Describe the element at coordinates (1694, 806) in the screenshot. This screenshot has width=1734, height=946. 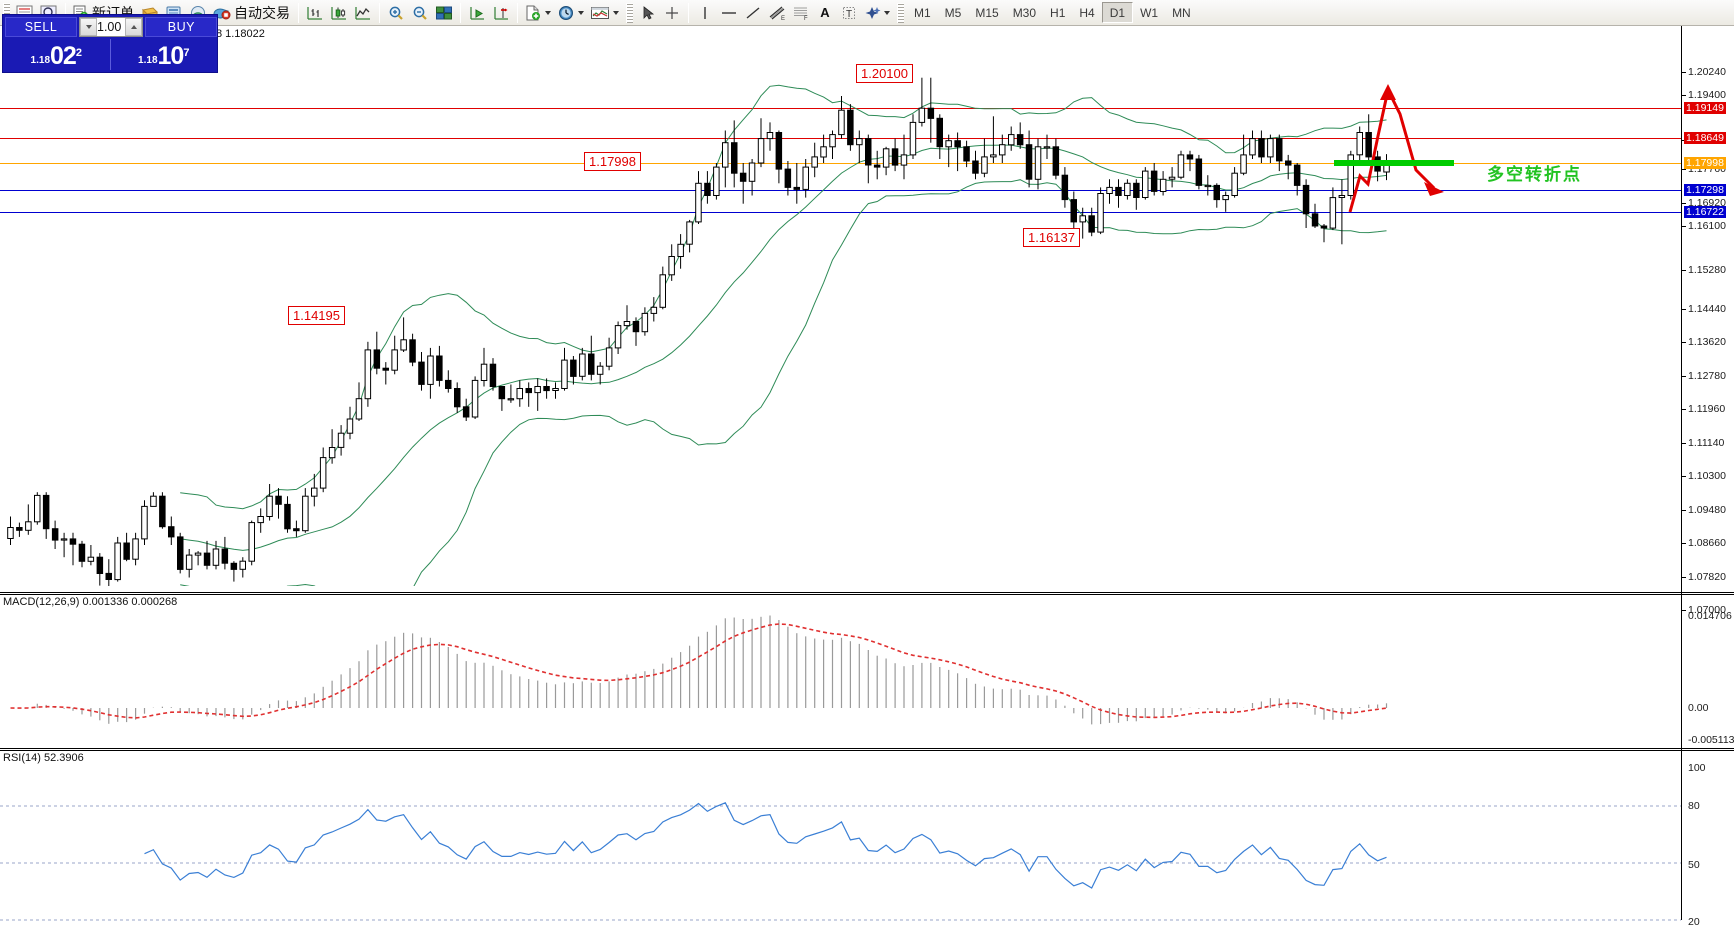
I see `rsi-tick-label: 80` at that location.